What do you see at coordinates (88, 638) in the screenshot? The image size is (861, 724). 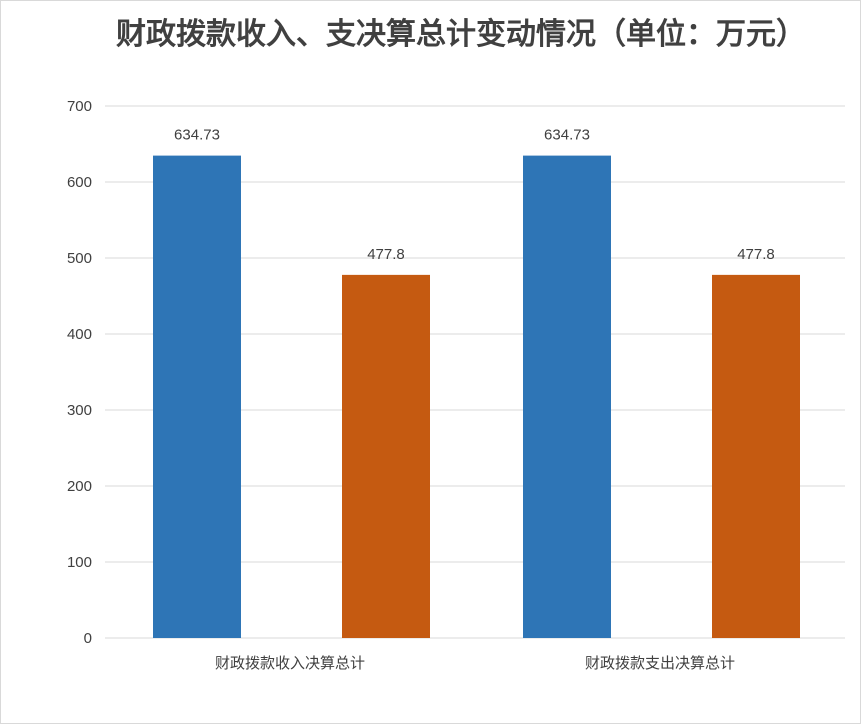 I see `y-tick-label: 0` at bounding box center [88, 638].